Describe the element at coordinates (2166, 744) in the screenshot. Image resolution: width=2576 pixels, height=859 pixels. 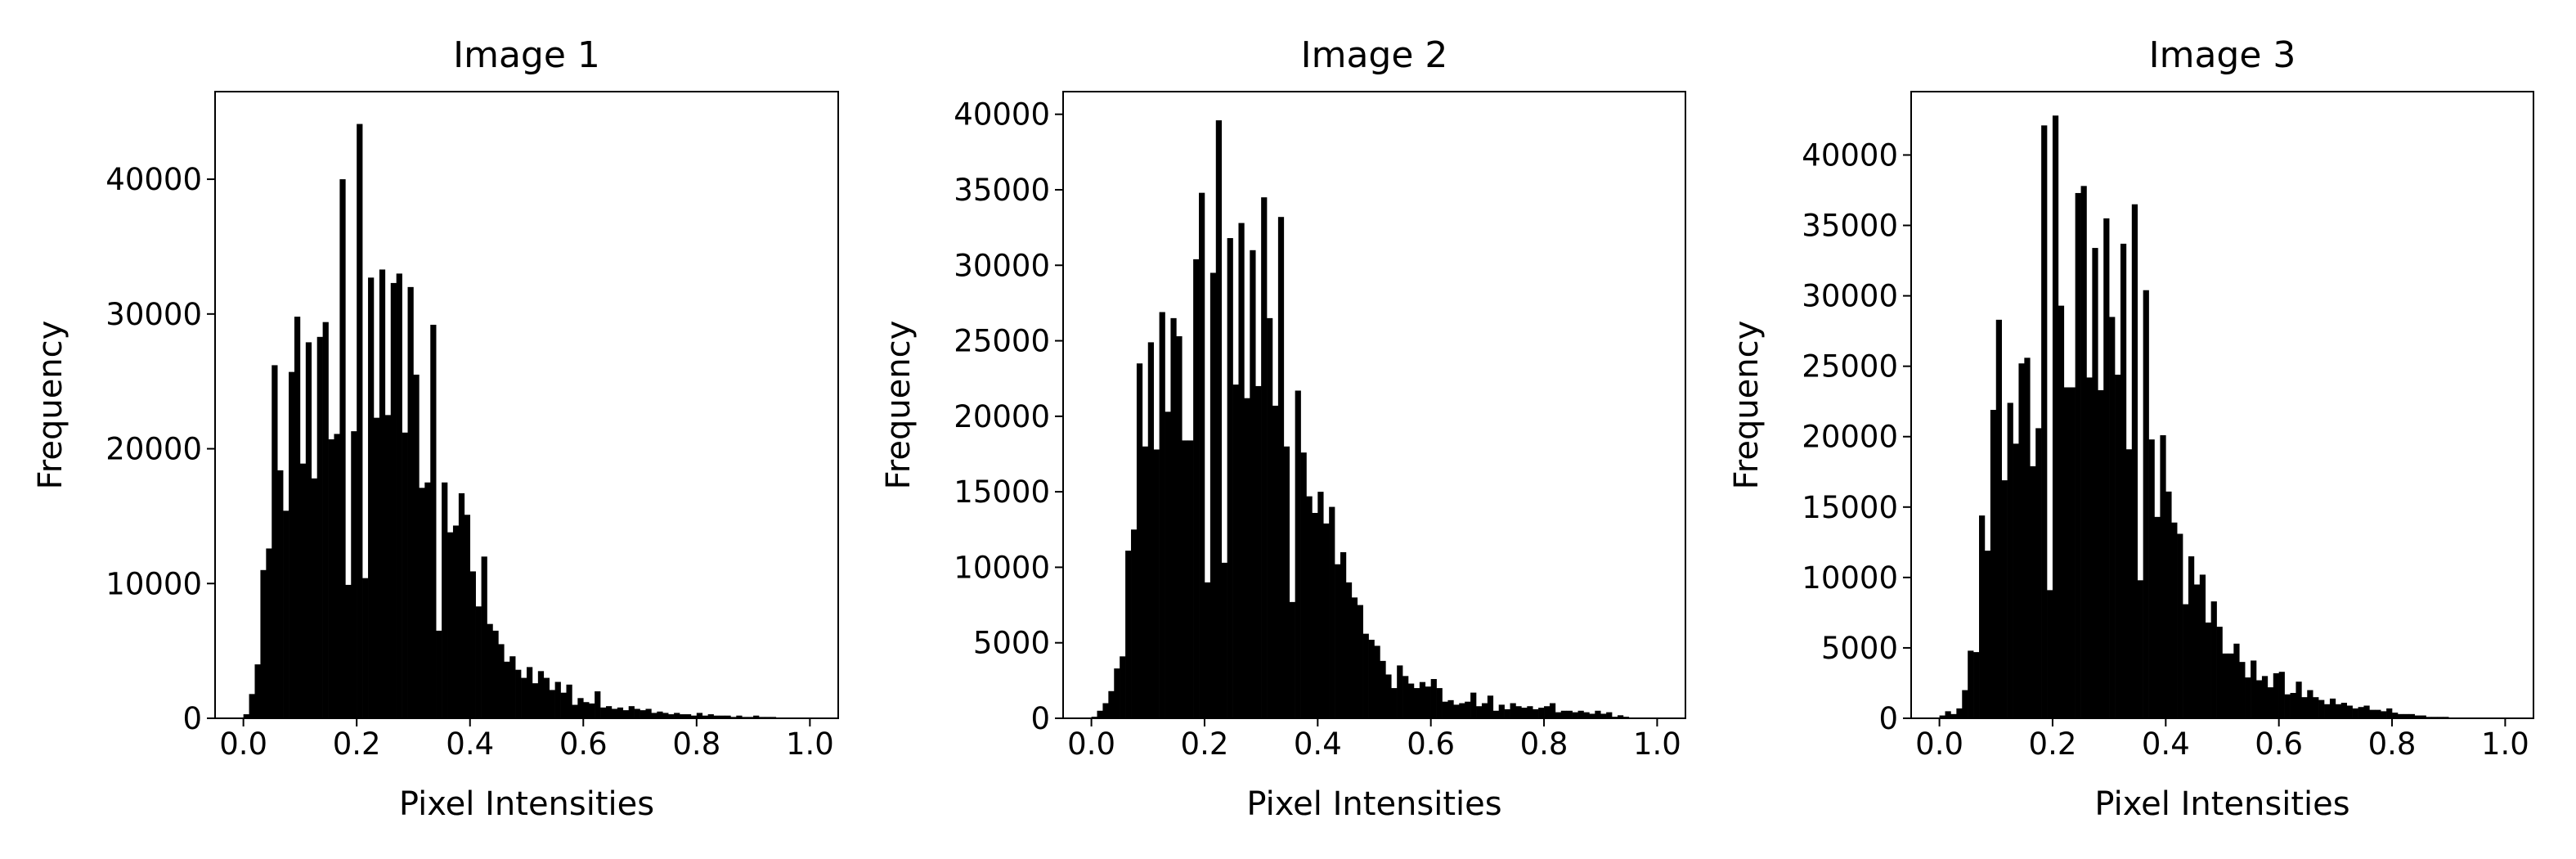
I see `x-tick-label: 0.4` at that location.